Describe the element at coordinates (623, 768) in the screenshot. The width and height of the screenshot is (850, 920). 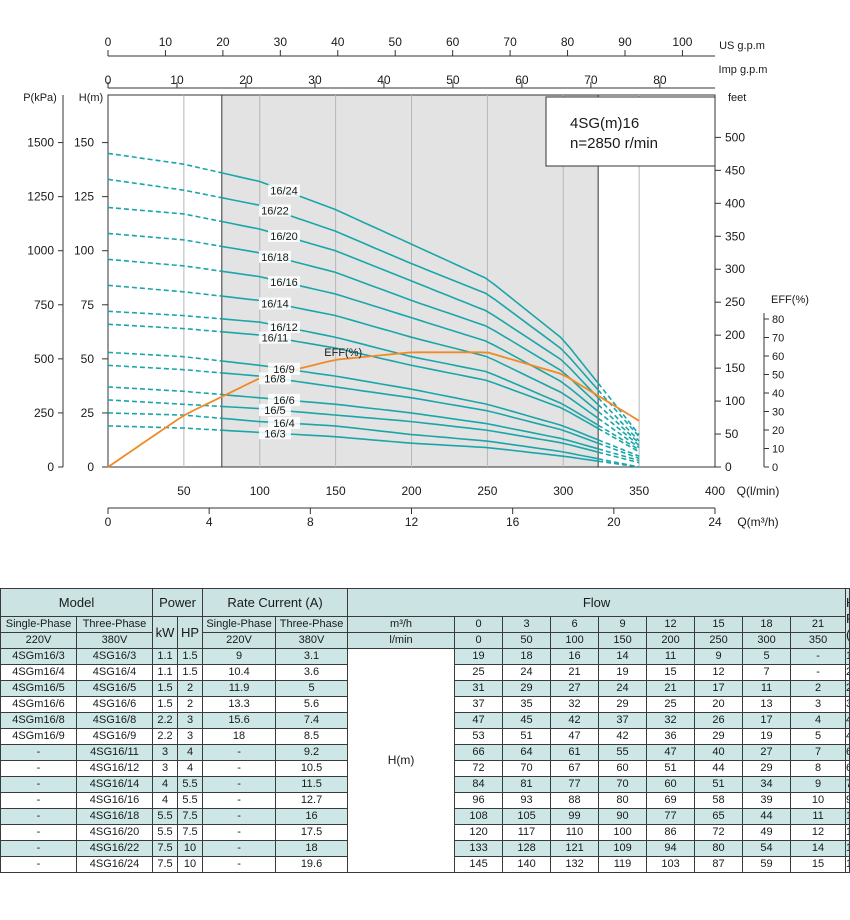
I see `head-value-cell: 60` at that location.